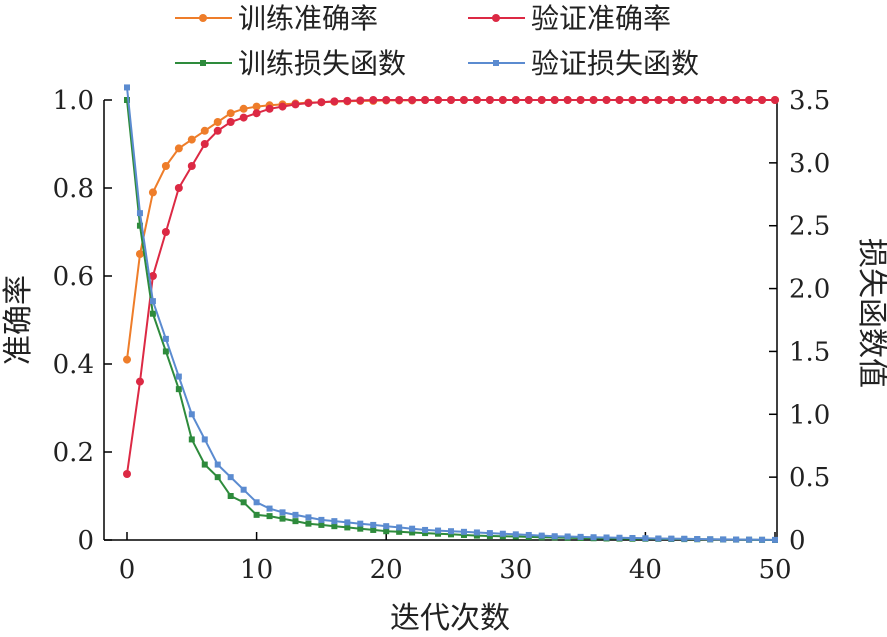 The width and height of the screenshot is (887, 637). What do you see at coordinates (85, 541) in the screenshot?
I see `y-left-tick-label: 0` at bounding box center [85, 541].